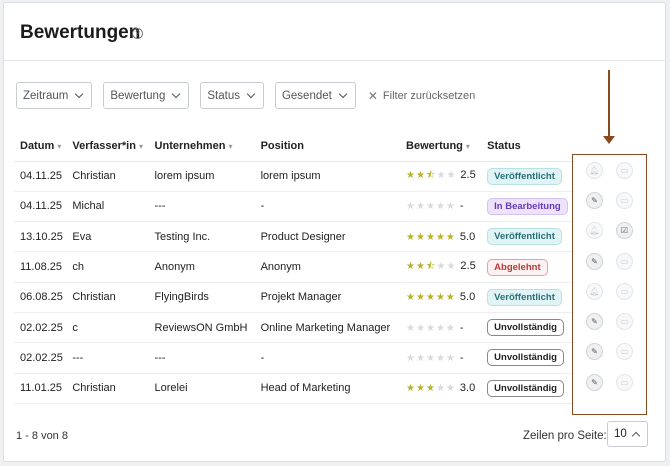 The image size is (670, 466). What do you see at coordinates (190, 146) in the screenshot?
I see `column-header-label: Unternehmen` at bounding box center [190, 146].